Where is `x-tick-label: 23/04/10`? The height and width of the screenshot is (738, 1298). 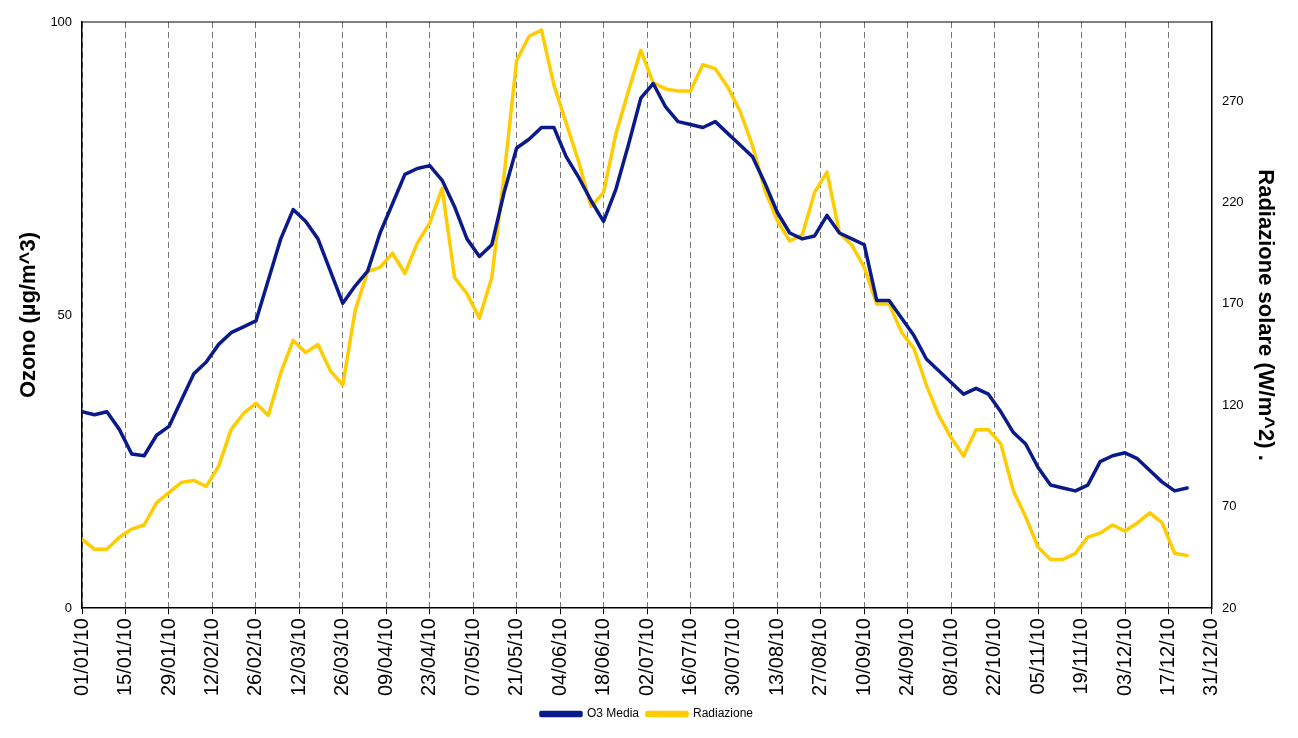 x-tick-label: 23/04/10 is located at coordinates (428, 657).